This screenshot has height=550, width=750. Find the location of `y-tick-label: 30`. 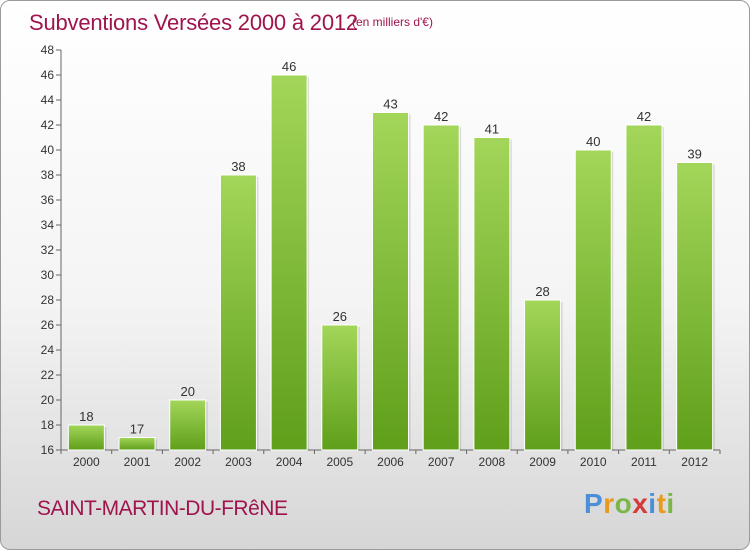

y-tick-label: 30 is located at coordinates (48, 275).